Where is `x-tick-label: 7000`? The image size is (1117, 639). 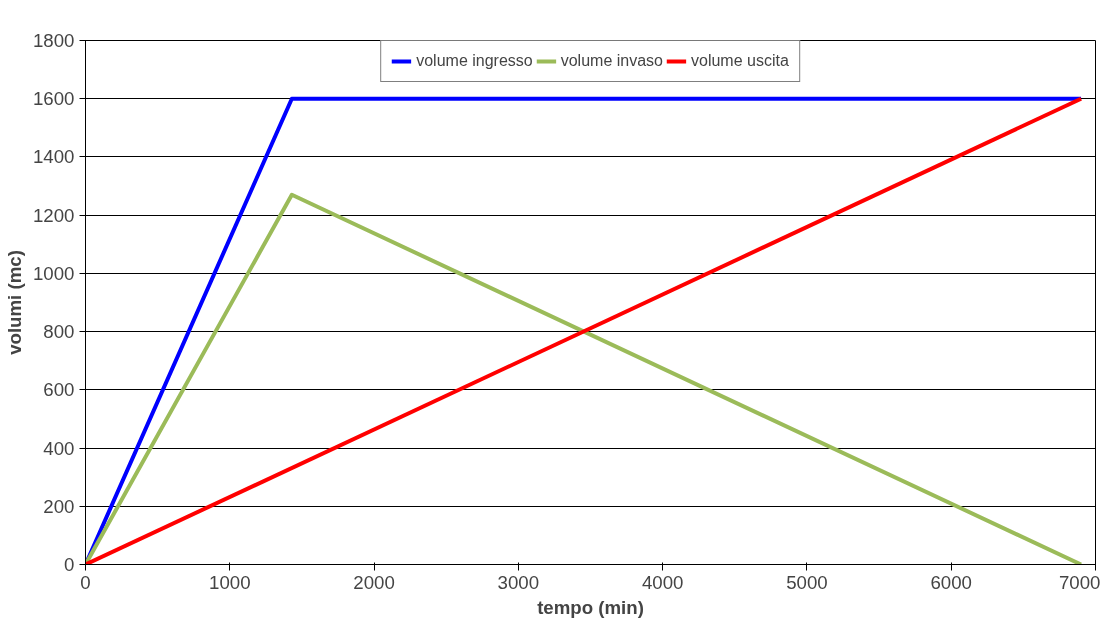
x-tick-label: 7000 is located at coordinates (1080, 582).